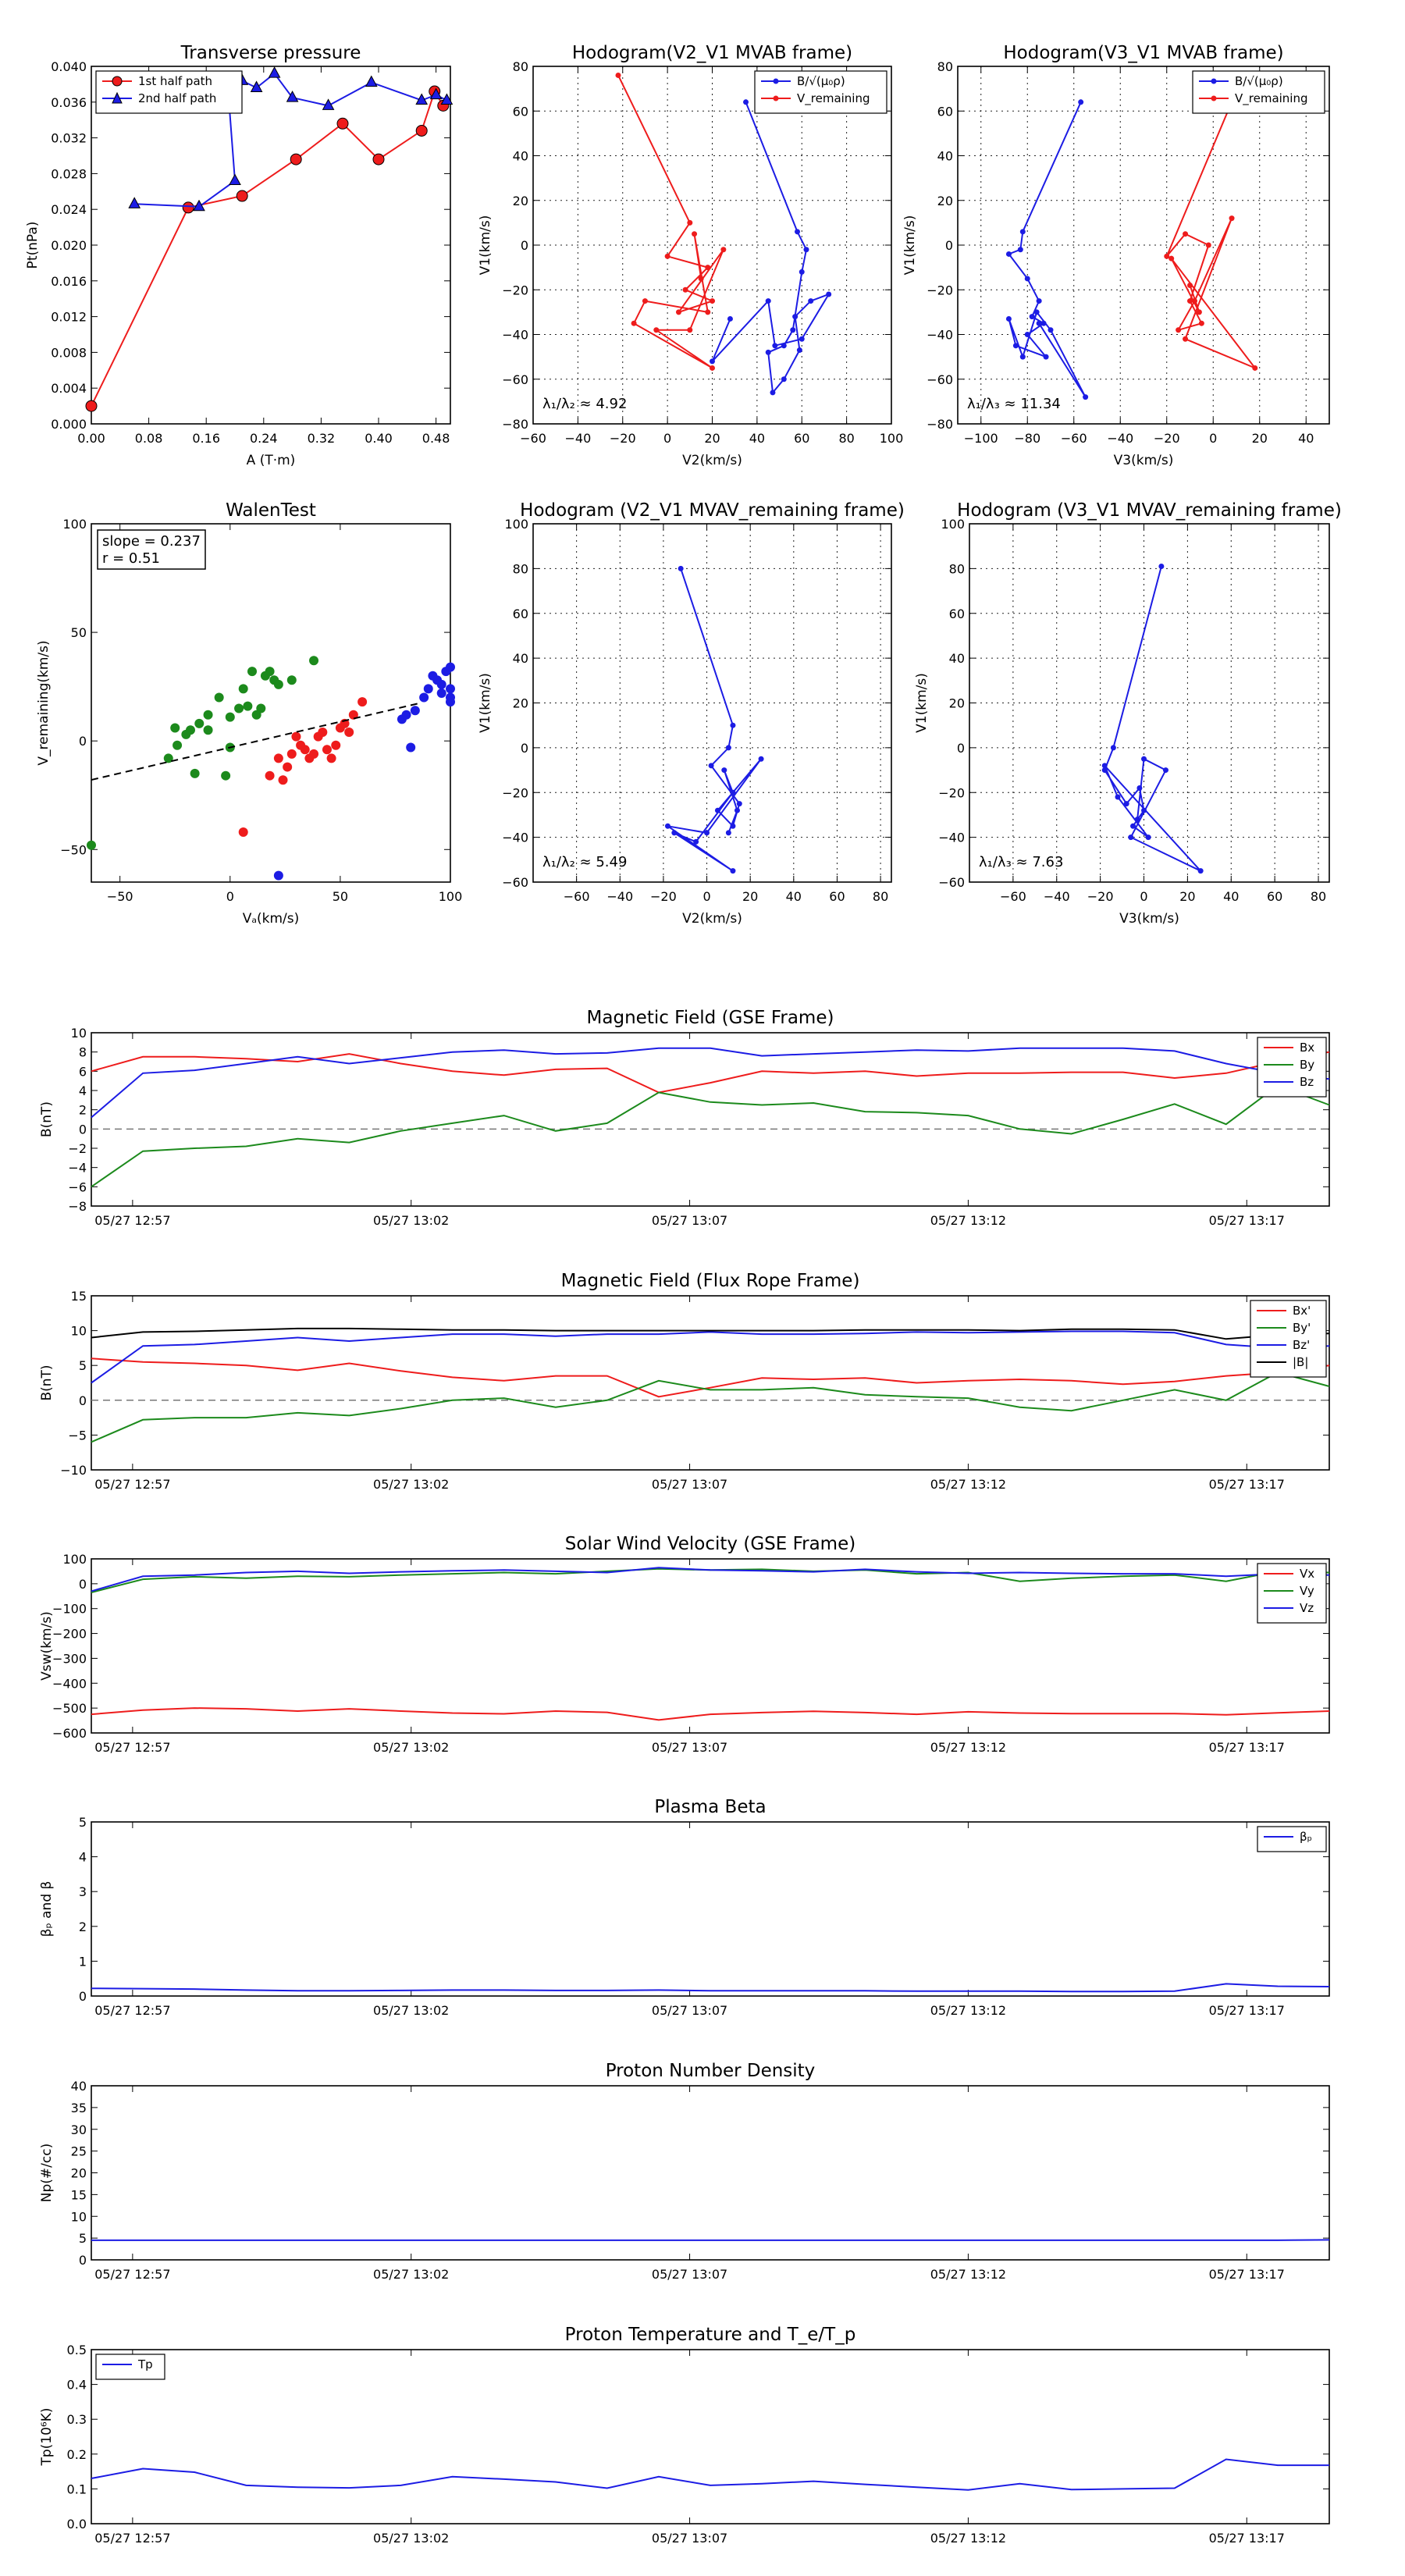 This screenshot has height=2576, width=1405. Describe the element at coordinates (91, 439) in the screenshot. I see `x-tick-label: 0.00` at that location.